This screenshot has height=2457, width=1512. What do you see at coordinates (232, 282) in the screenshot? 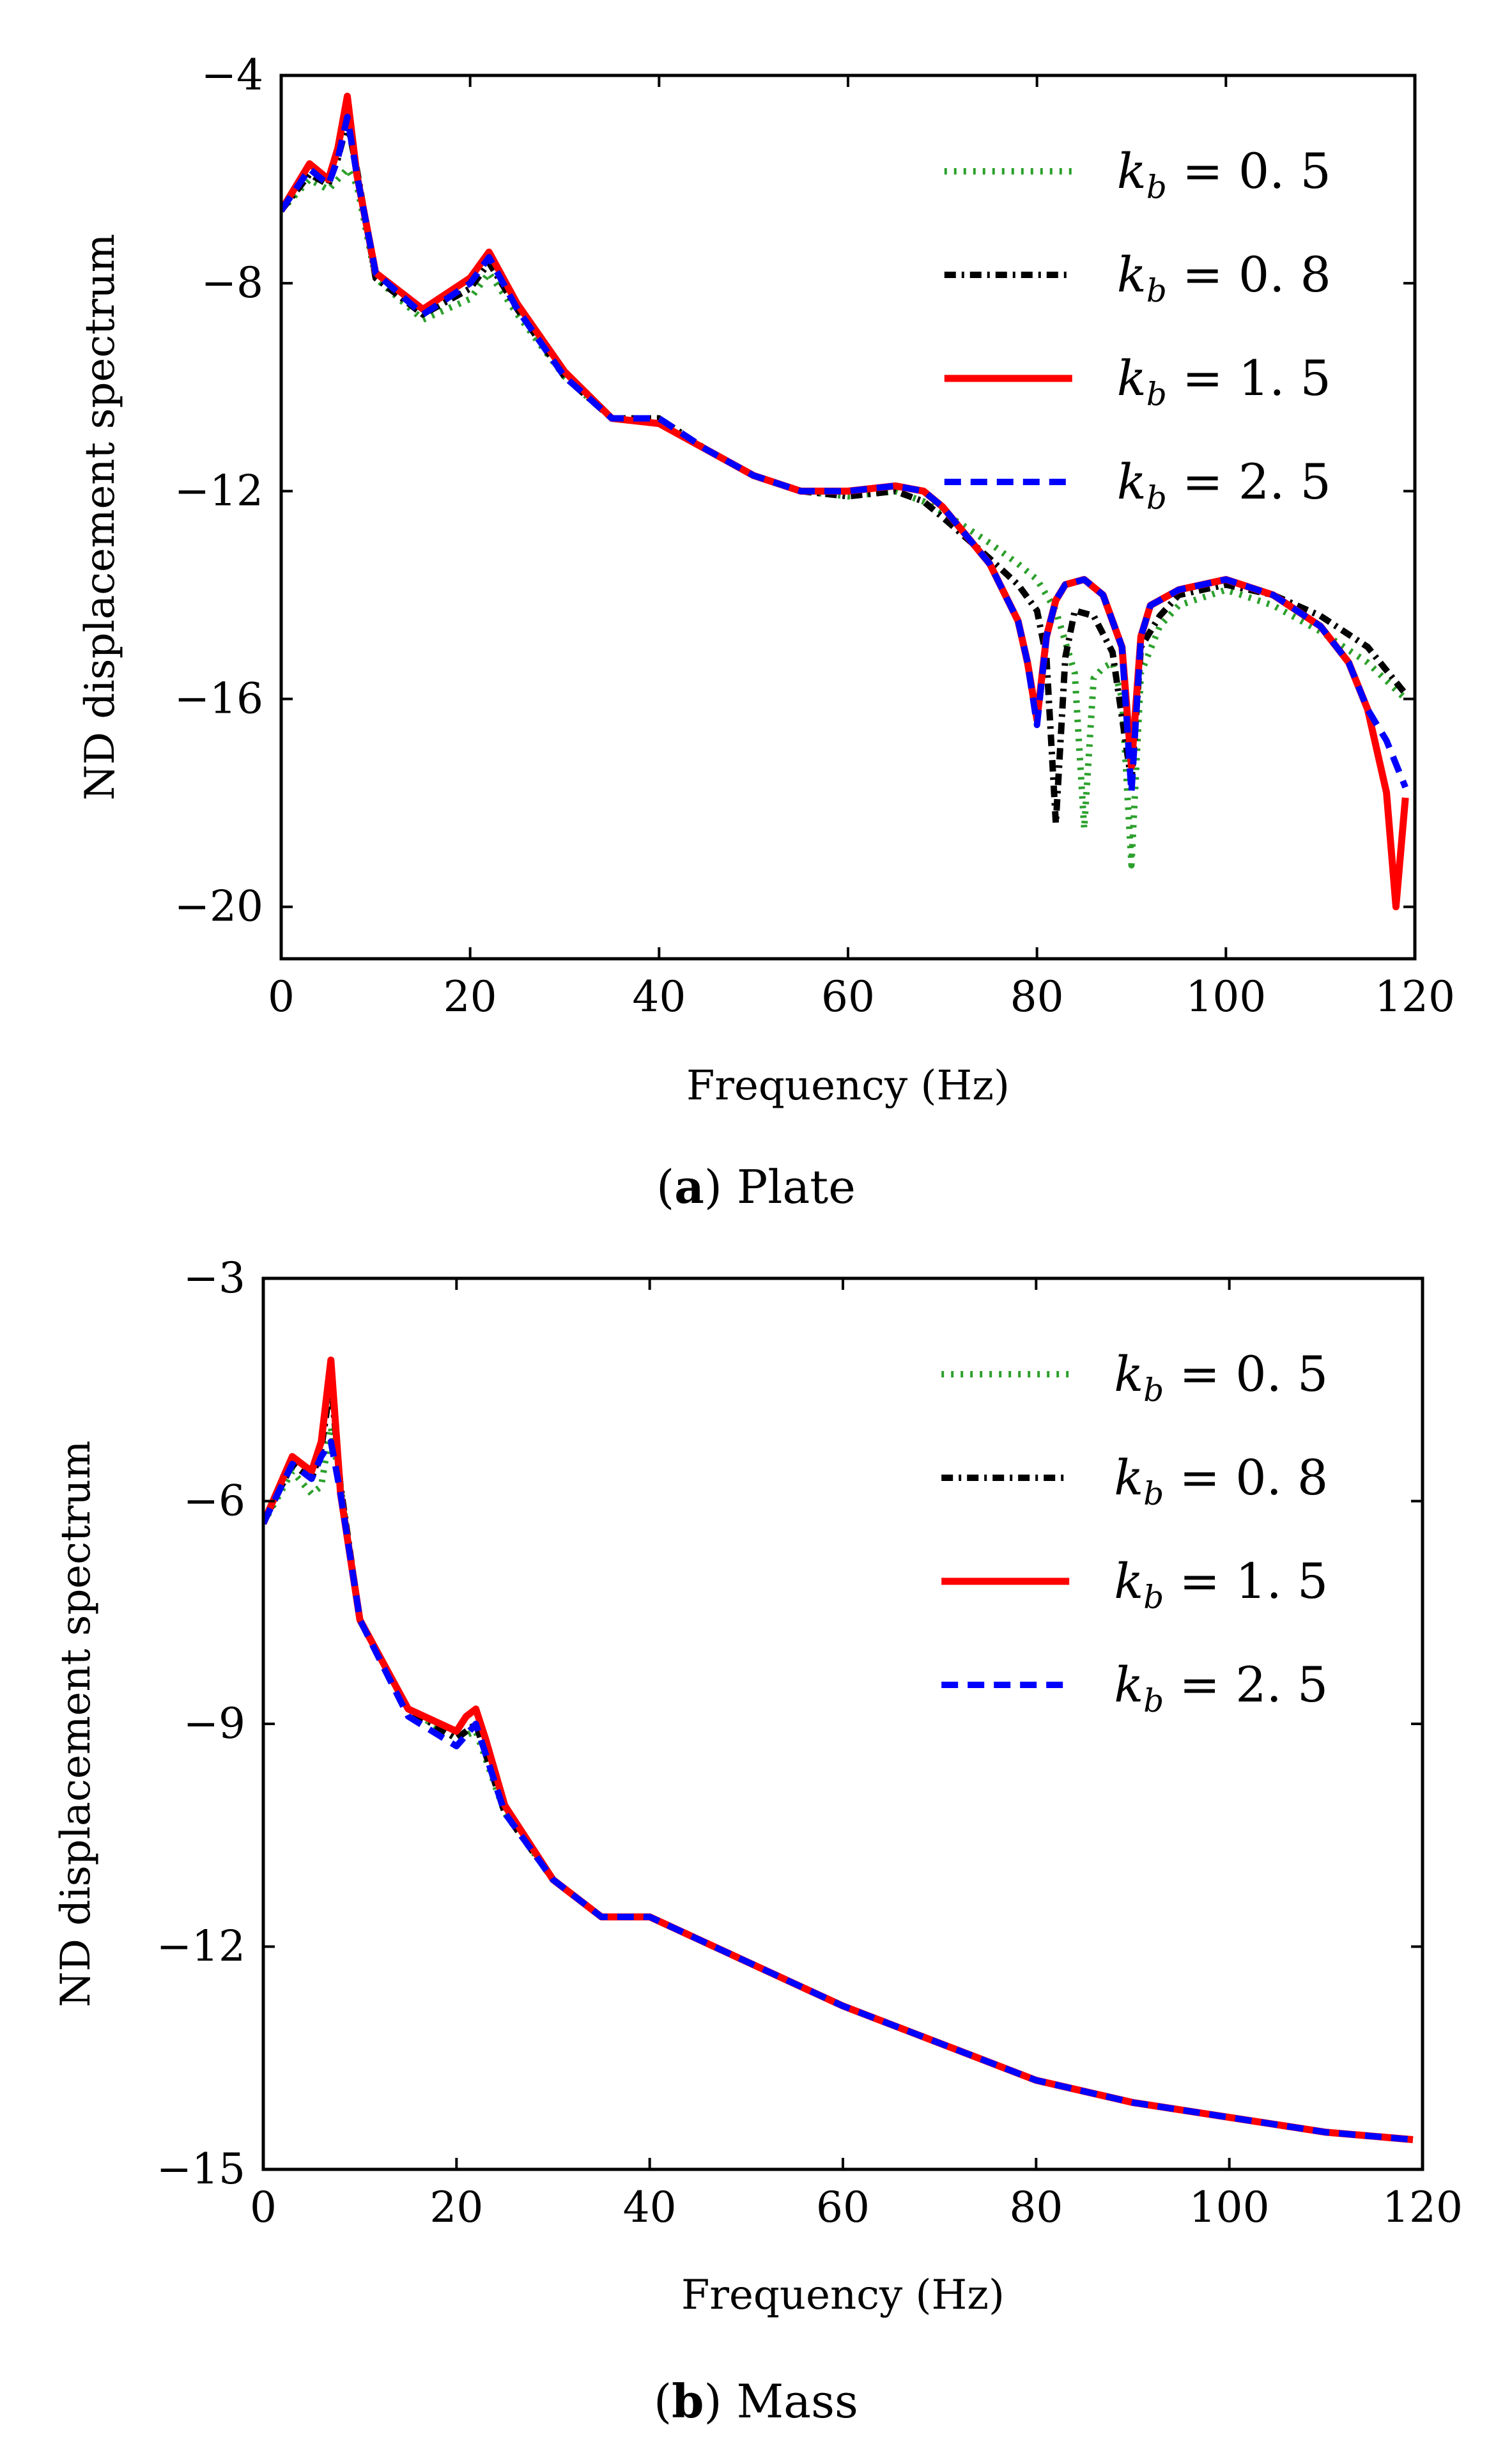
I see `y-tick-label: −8` at bounding box center [232, 282].